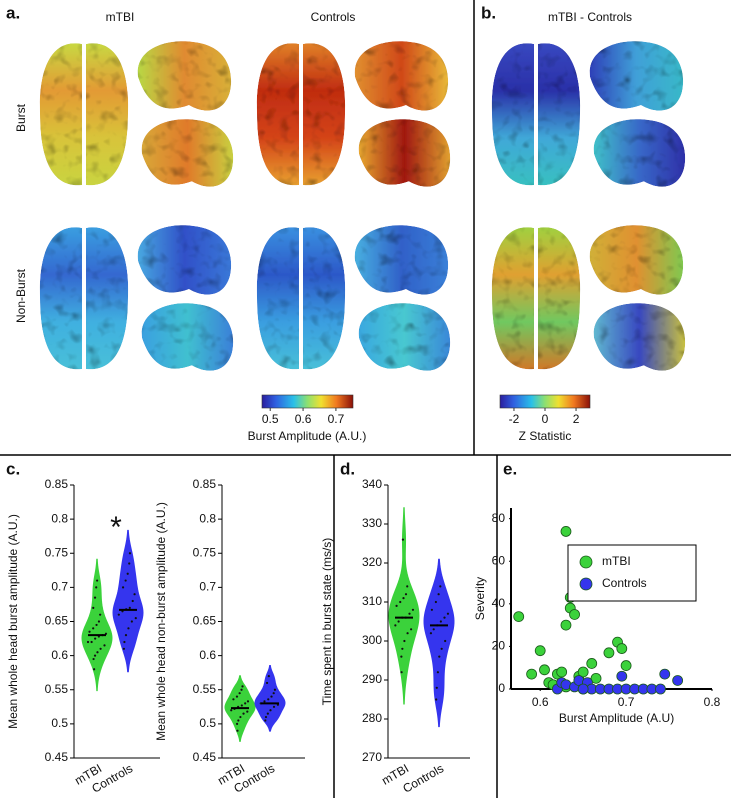 The height and width of the screenshot is (798, 731). What do you see at coordinates (205, 484) in the screenshot?
I see `y-tick-label: 0.85` at bounding box center [205, 484].